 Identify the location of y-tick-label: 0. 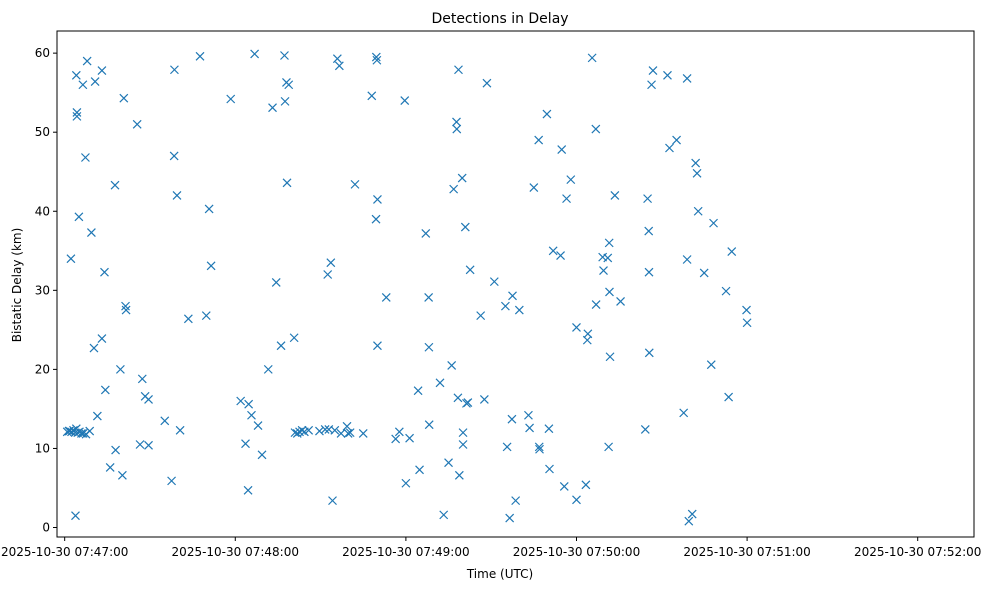
(46, 528).